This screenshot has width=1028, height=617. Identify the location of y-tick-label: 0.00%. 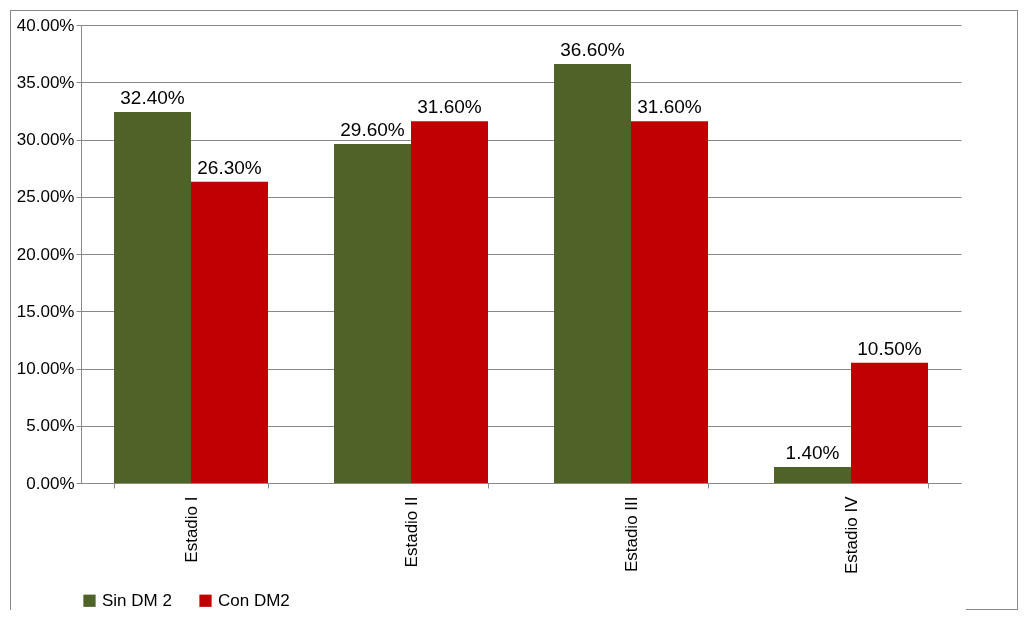
(50, 483).